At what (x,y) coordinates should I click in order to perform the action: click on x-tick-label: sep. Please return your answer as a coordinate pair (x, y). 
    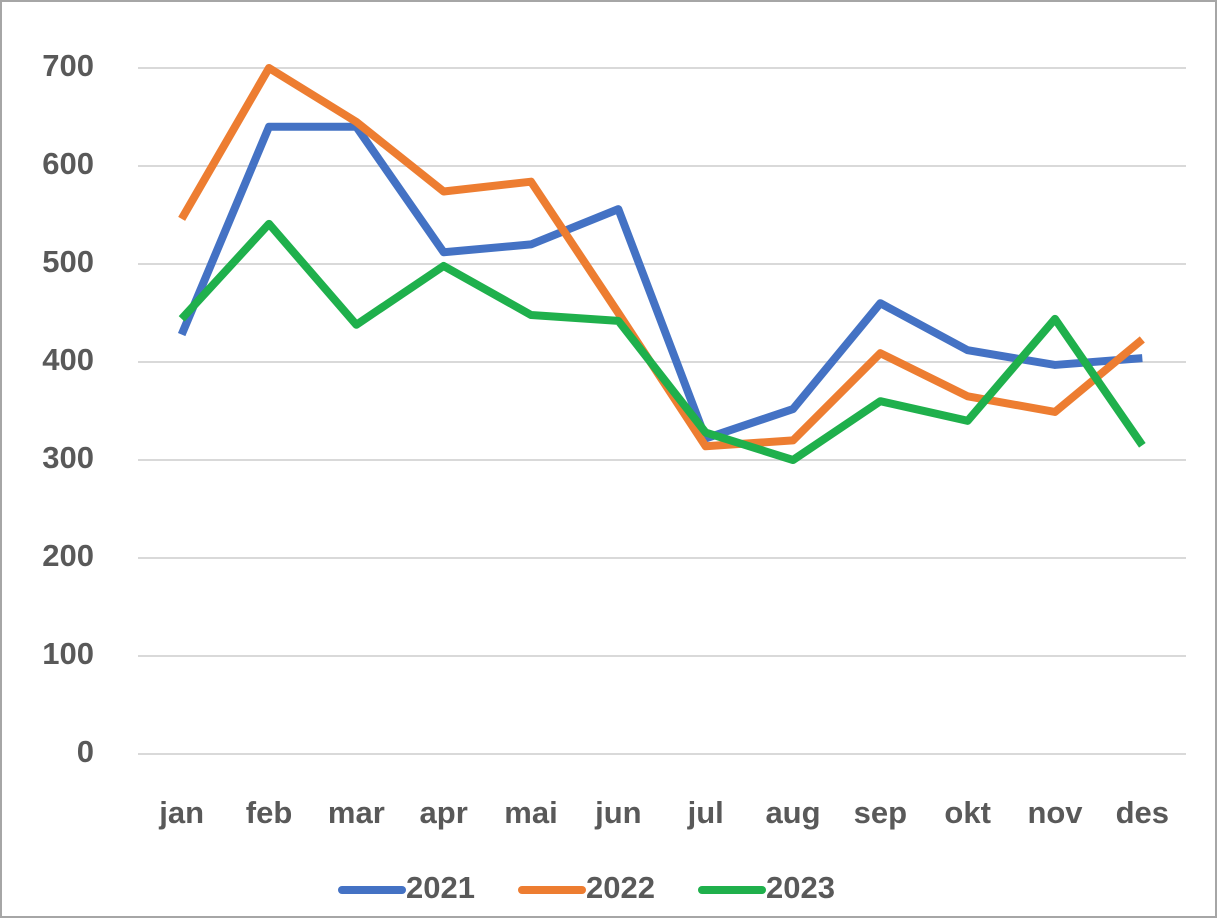
    Looking at the image, I should click on (880, 812).